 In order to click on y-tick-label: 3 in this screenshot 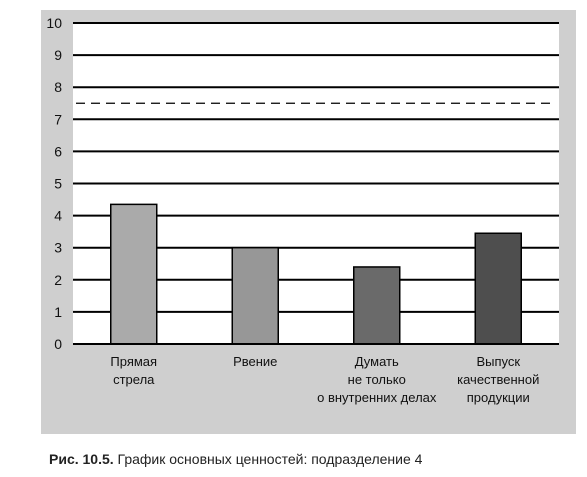, I will do `click(58, 248)`.